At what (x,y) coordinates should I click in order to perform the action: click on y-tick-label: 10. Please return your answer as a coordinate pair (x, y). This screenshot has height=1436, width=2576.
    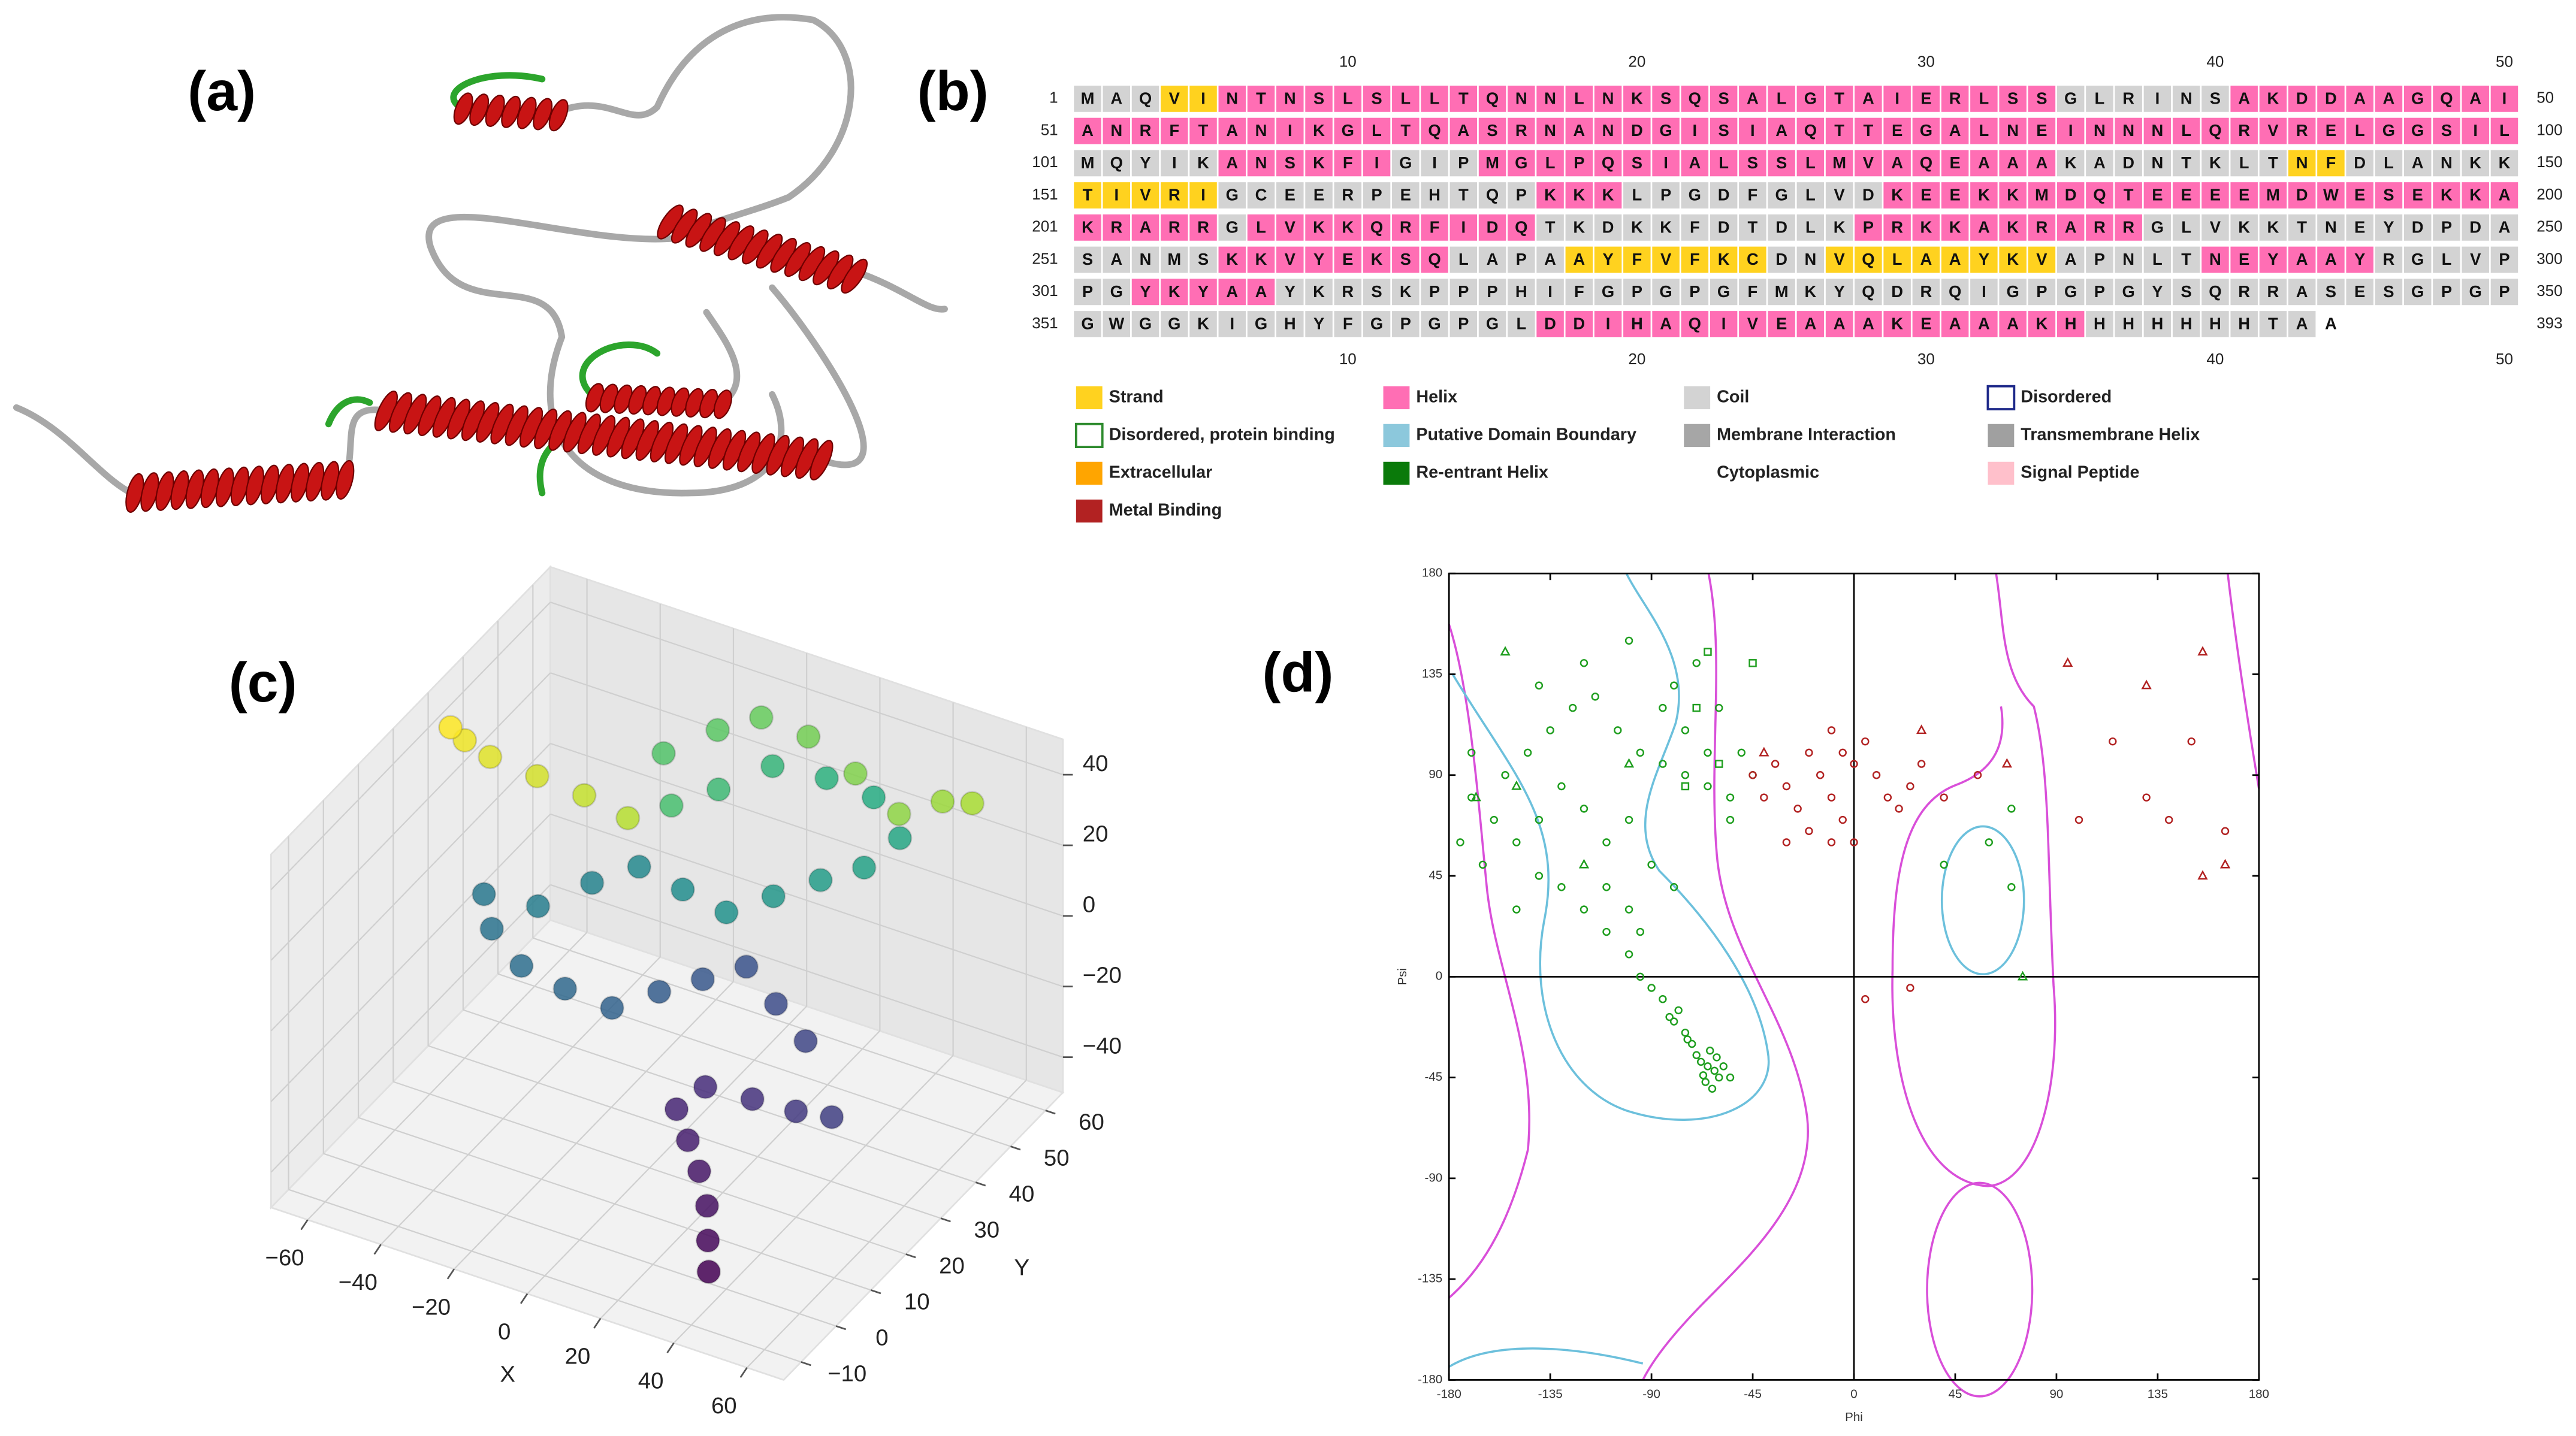
    Looking at the image, I should click on (917, 1302).